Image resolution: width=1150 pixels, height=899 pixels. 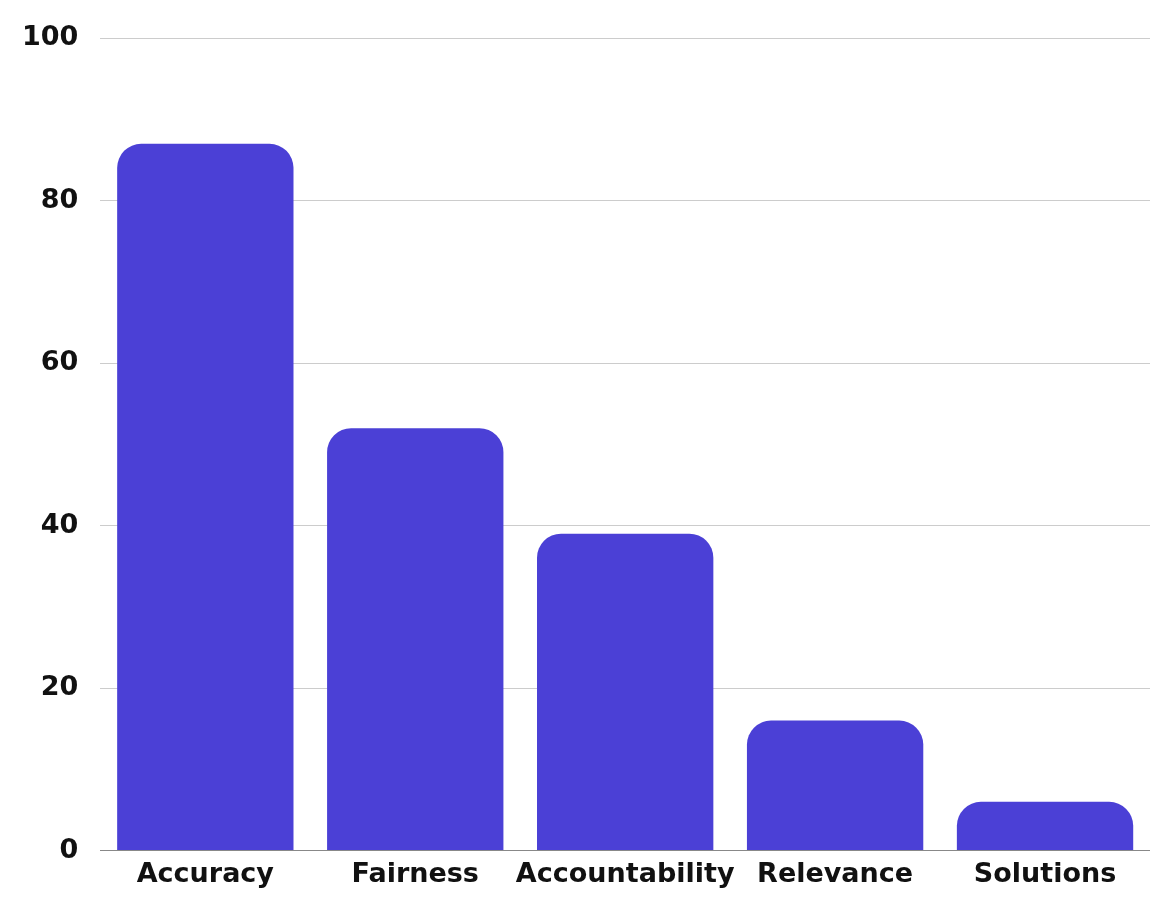 What do you see at coordinates (59, 198) in the screenshot?
I see `y-tick-label: 80` at bounding box center [59, 198].